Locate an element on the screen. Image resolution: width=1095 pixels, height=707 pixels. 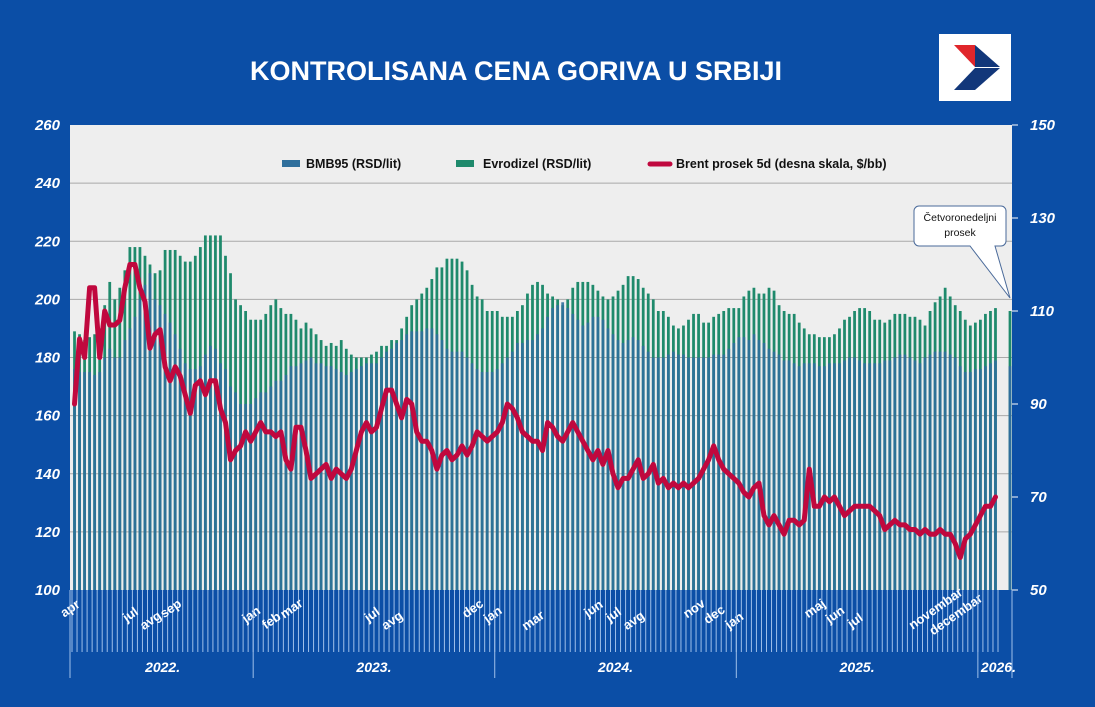
right-tick-label: 50 is located at coordinates (1038, 590).